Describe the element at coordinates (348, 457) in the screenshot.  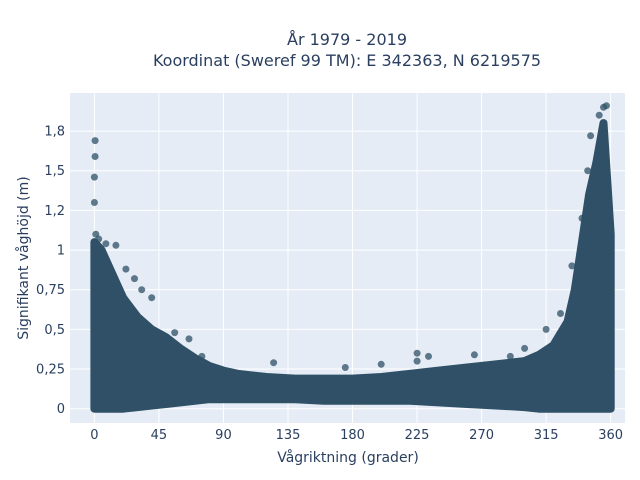
I see `x-axis-label: Vågriktning (grader)` at that location.